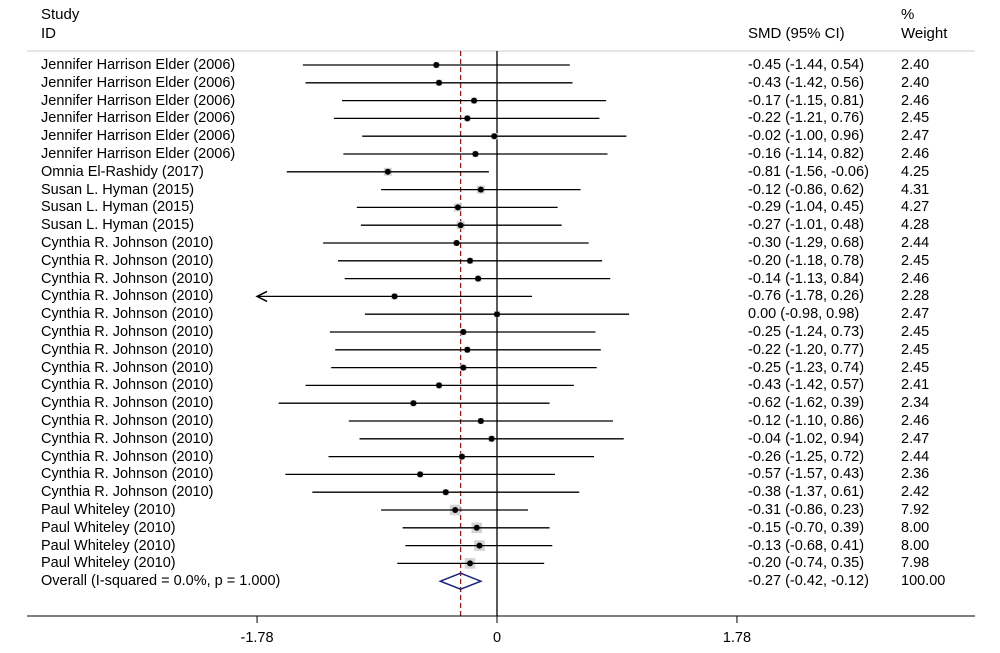 Image resolution: width=1000 pixels, height=653 pixels. I want to click on smd-header: SMD (95% CI), so click(796, 33).